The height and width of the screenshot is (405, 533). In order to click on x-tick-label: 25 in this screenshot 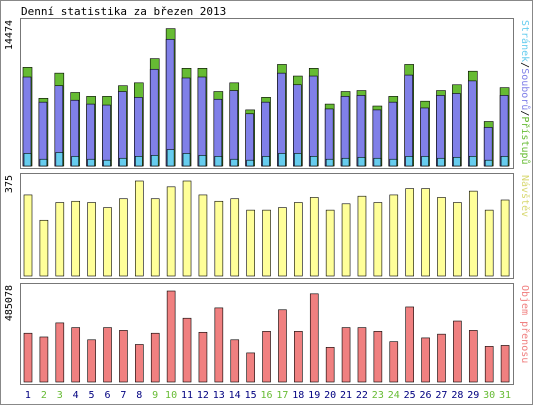, I will do `click(410, 395)`.